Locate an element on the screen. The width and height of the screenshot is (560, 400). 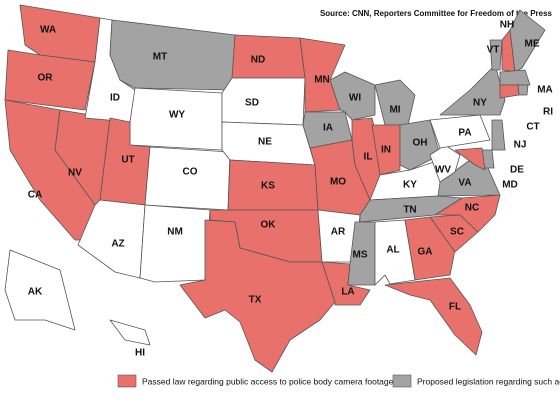
state-label: NE is located at coordinates (265, 142).